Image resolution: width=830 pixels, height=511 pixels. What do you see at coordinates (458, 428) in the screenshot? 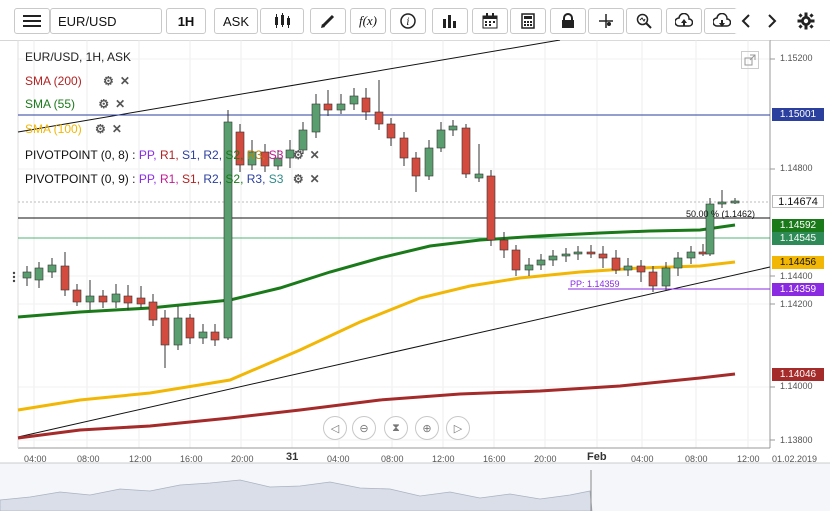
I see `nav-scroll-right-button: ▷` at bounding box center [458, 428].